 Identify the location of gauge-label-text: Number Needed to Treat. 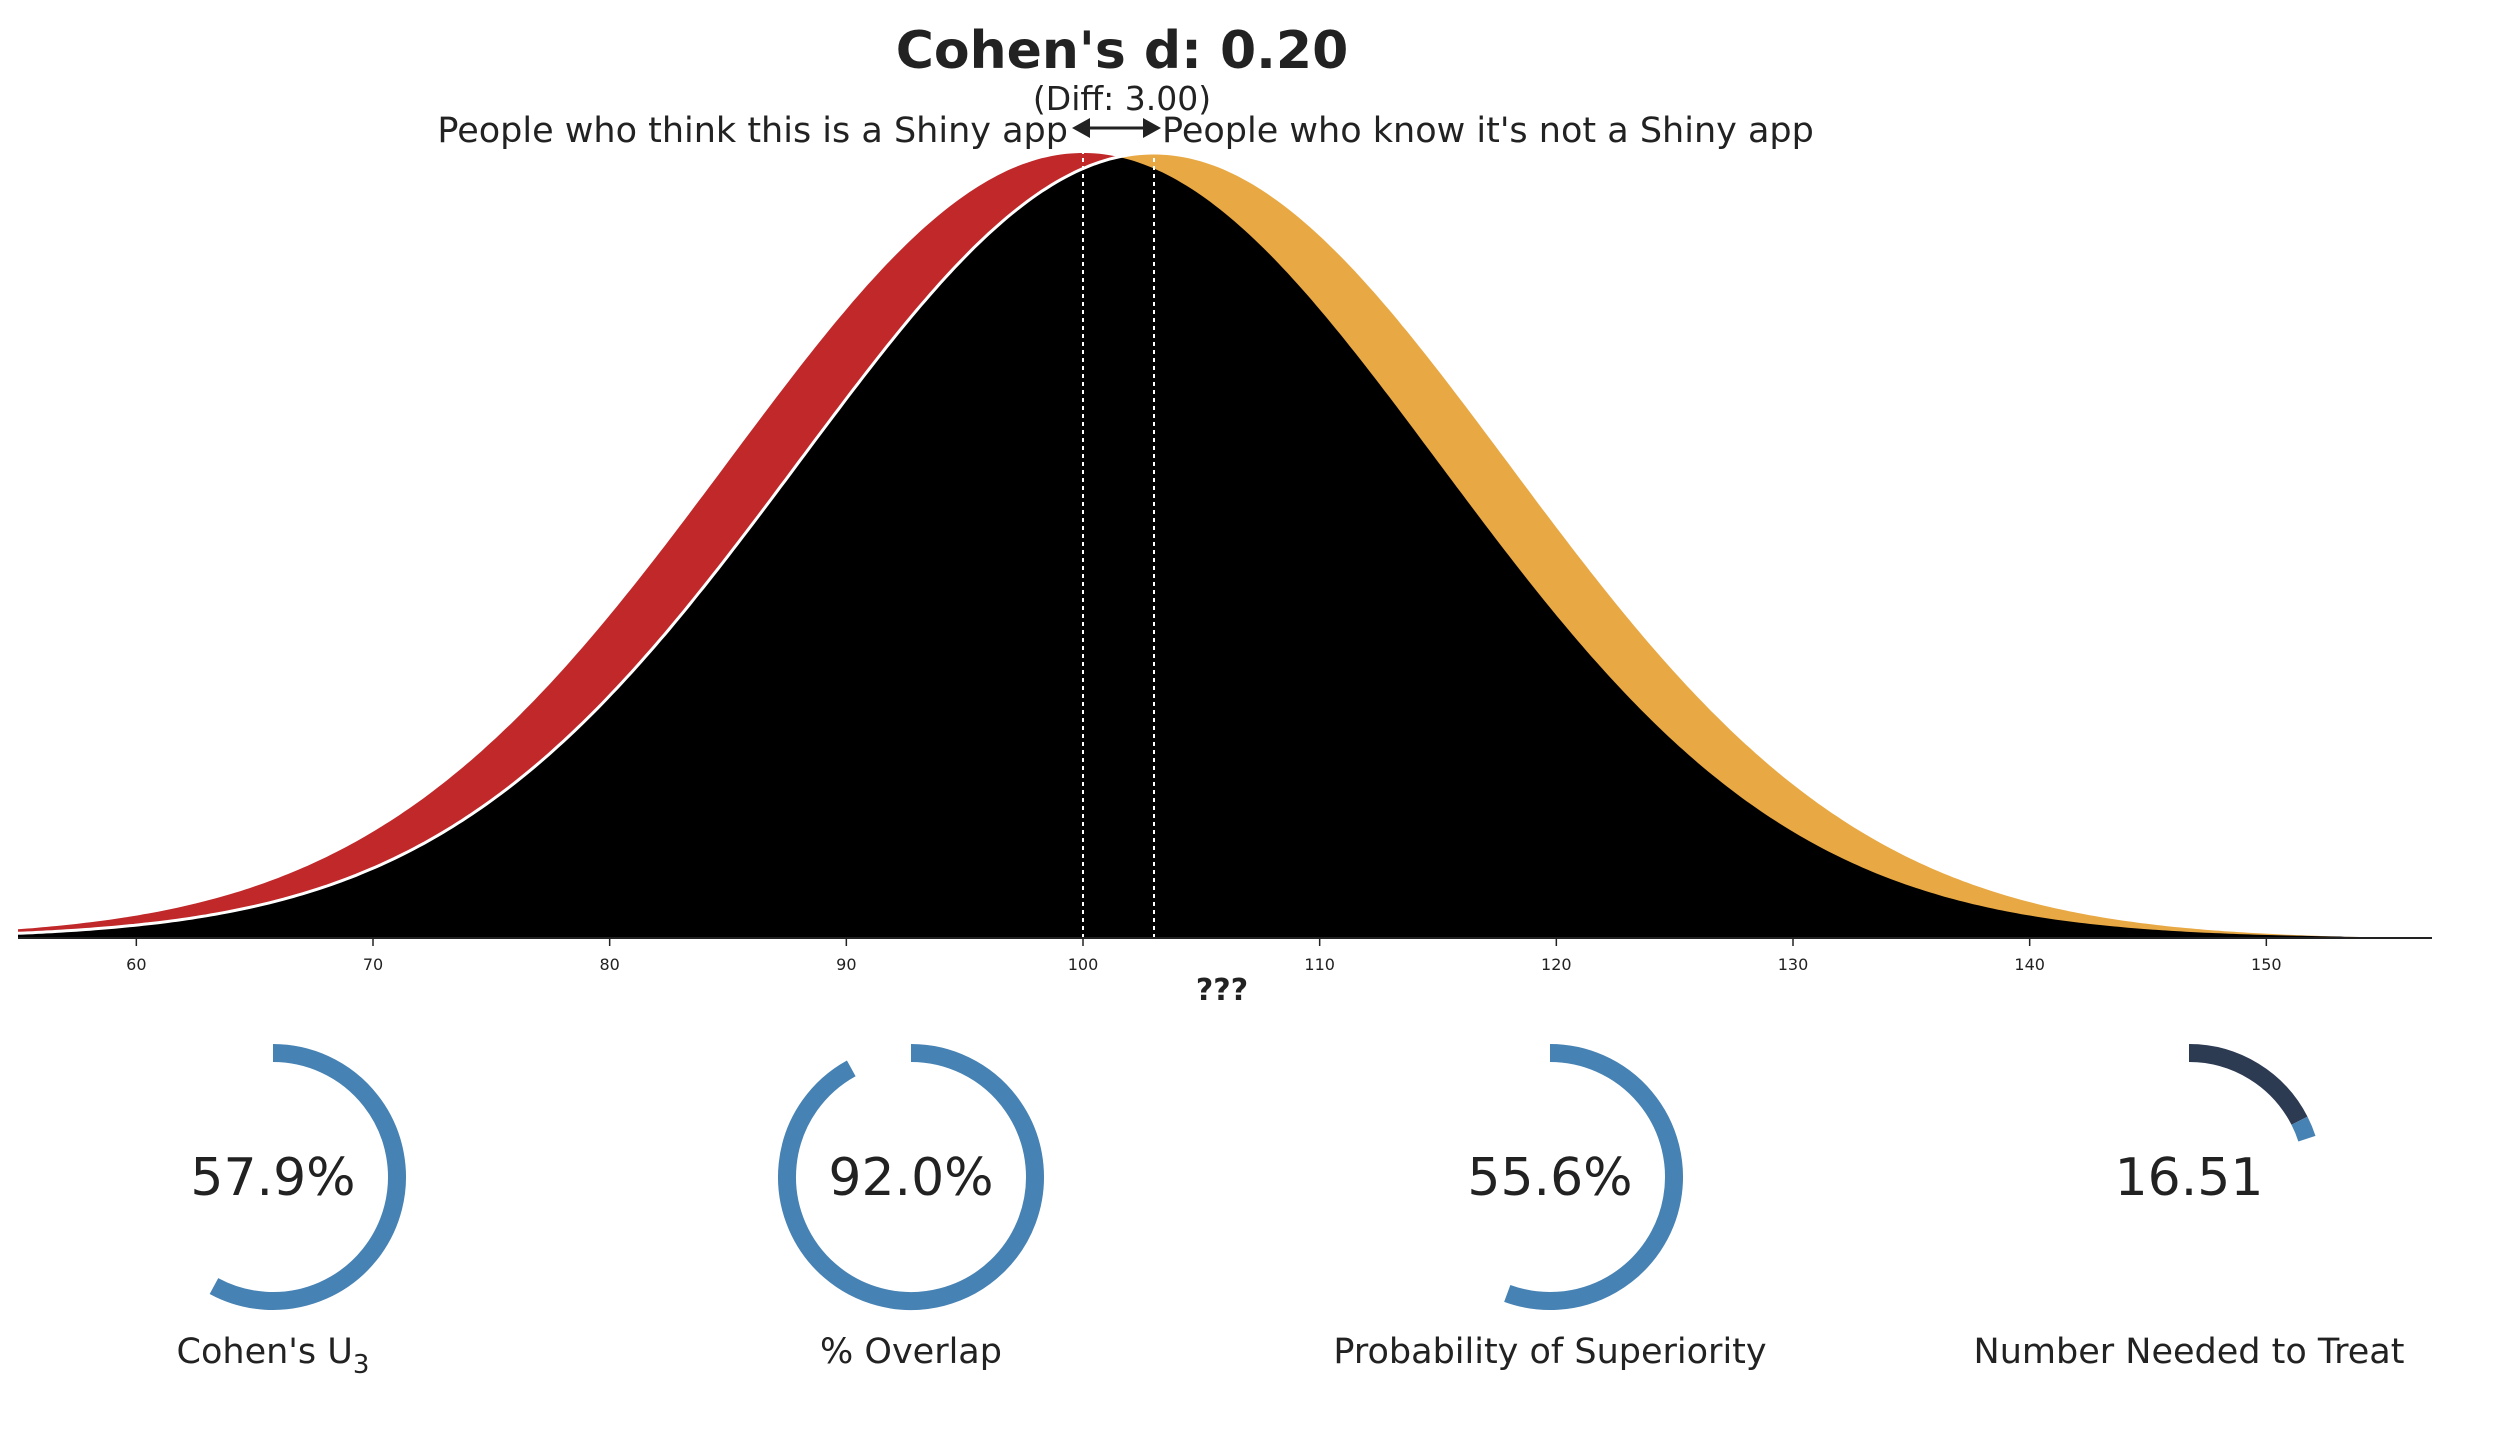
(2189, 1352).